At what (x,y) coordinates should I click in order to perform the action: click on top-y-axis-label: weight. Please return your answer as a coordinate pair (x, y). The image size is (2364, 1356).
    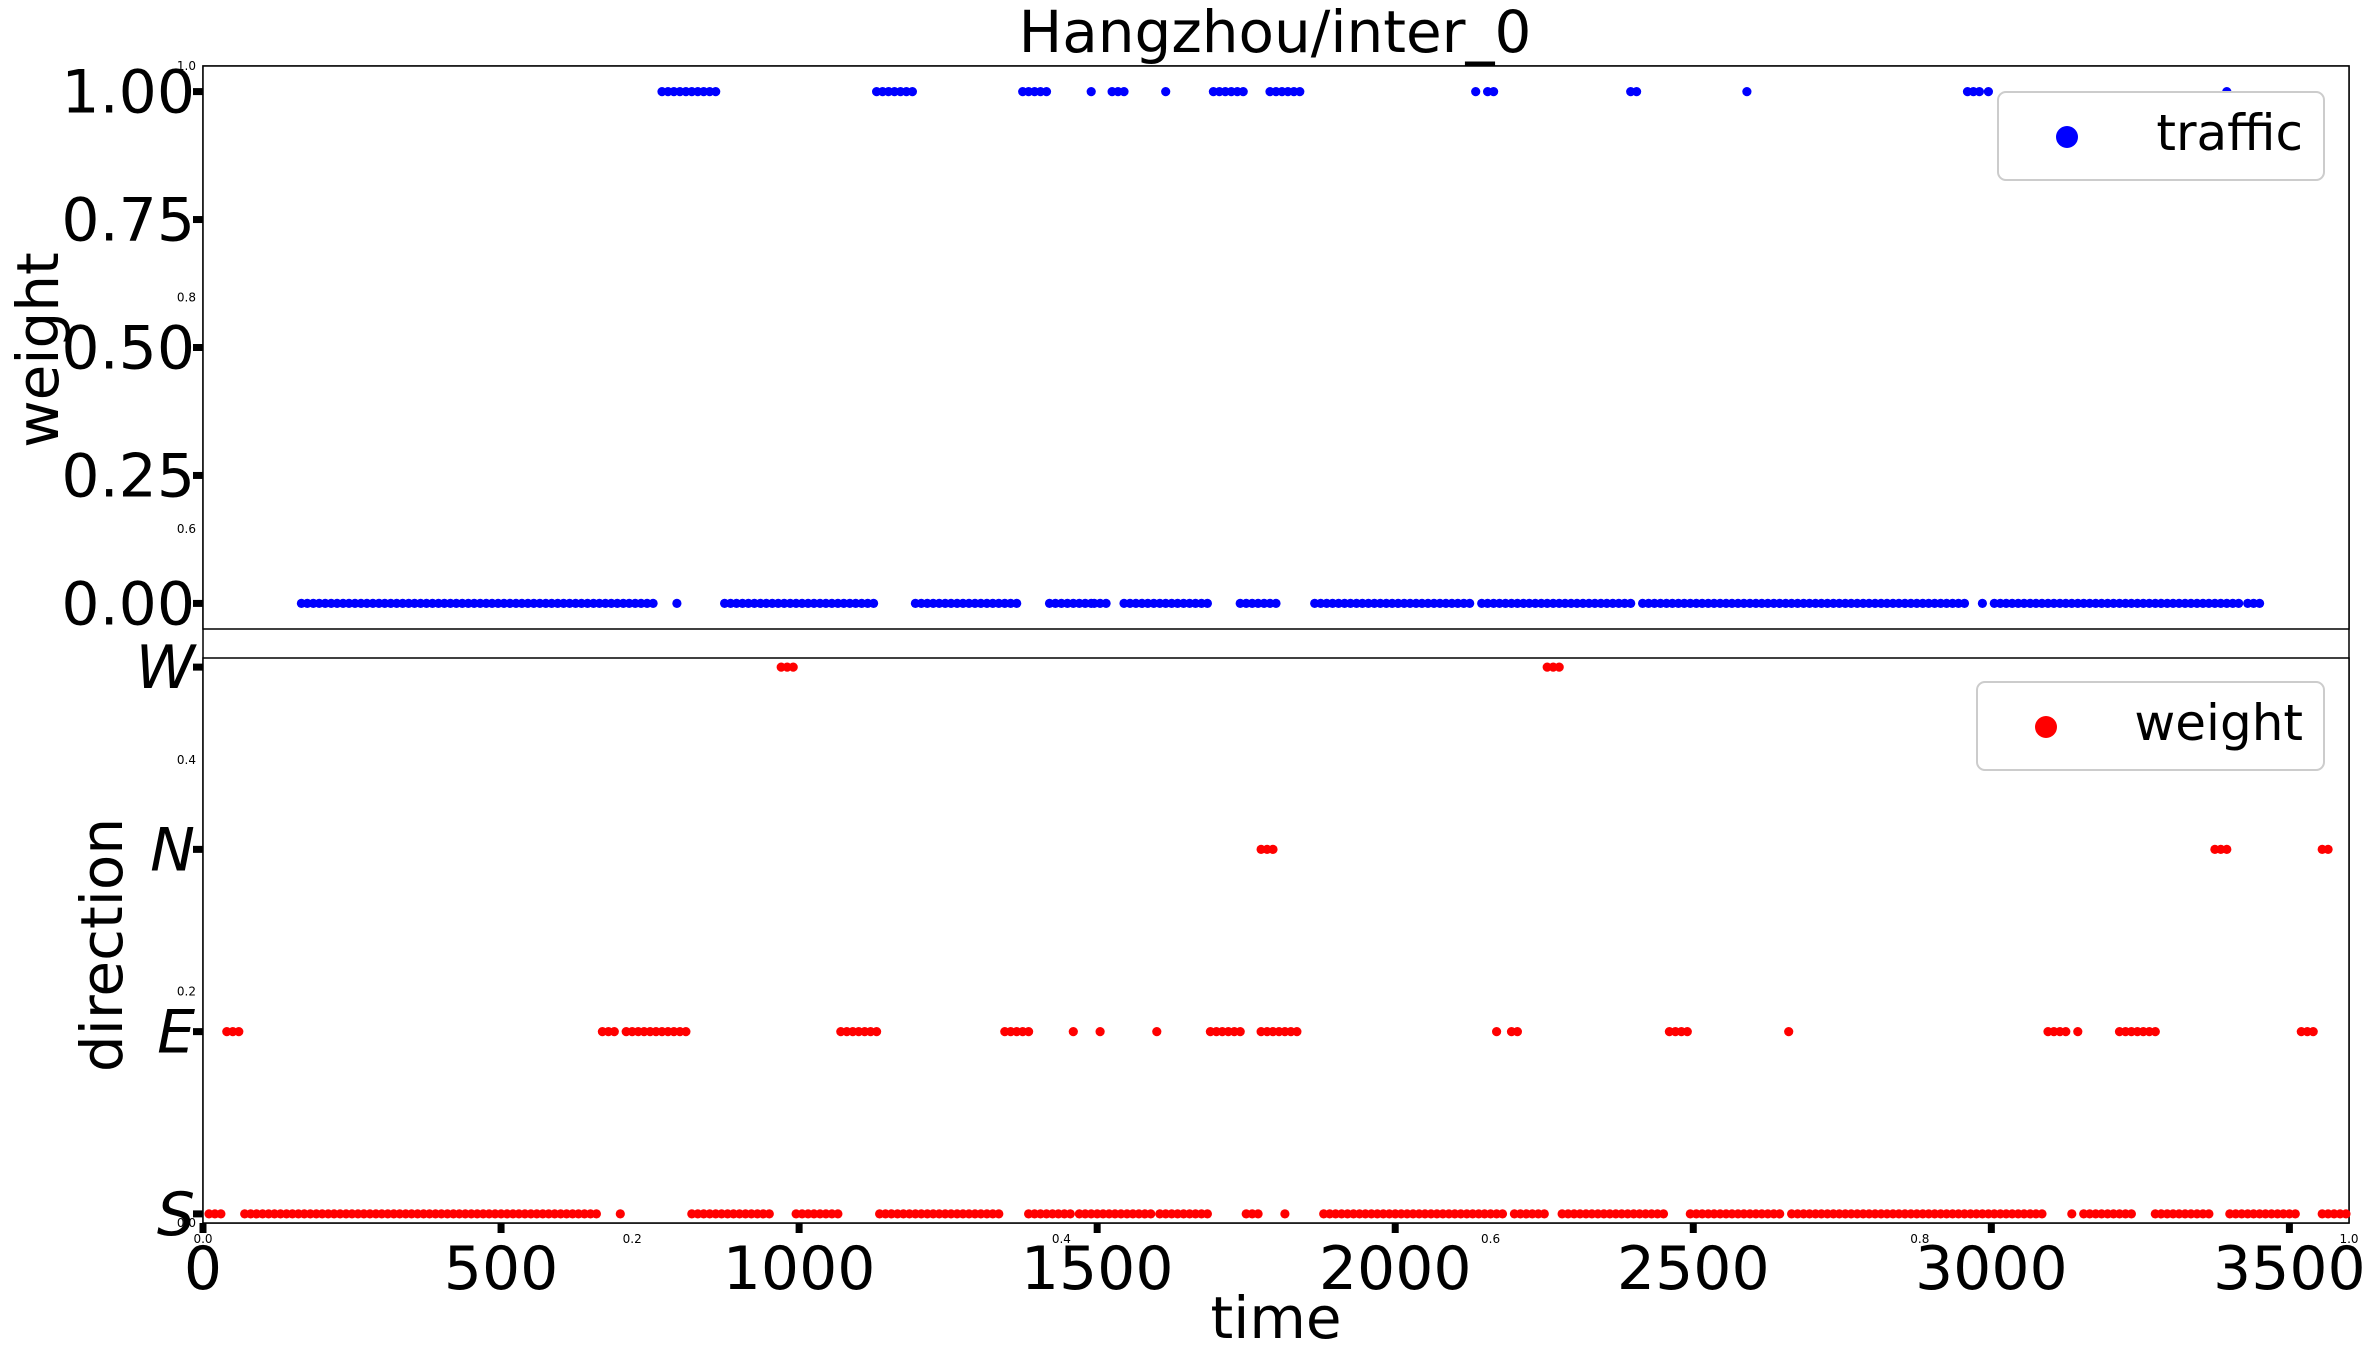
    Looking at the image, I should click on (38, 350).